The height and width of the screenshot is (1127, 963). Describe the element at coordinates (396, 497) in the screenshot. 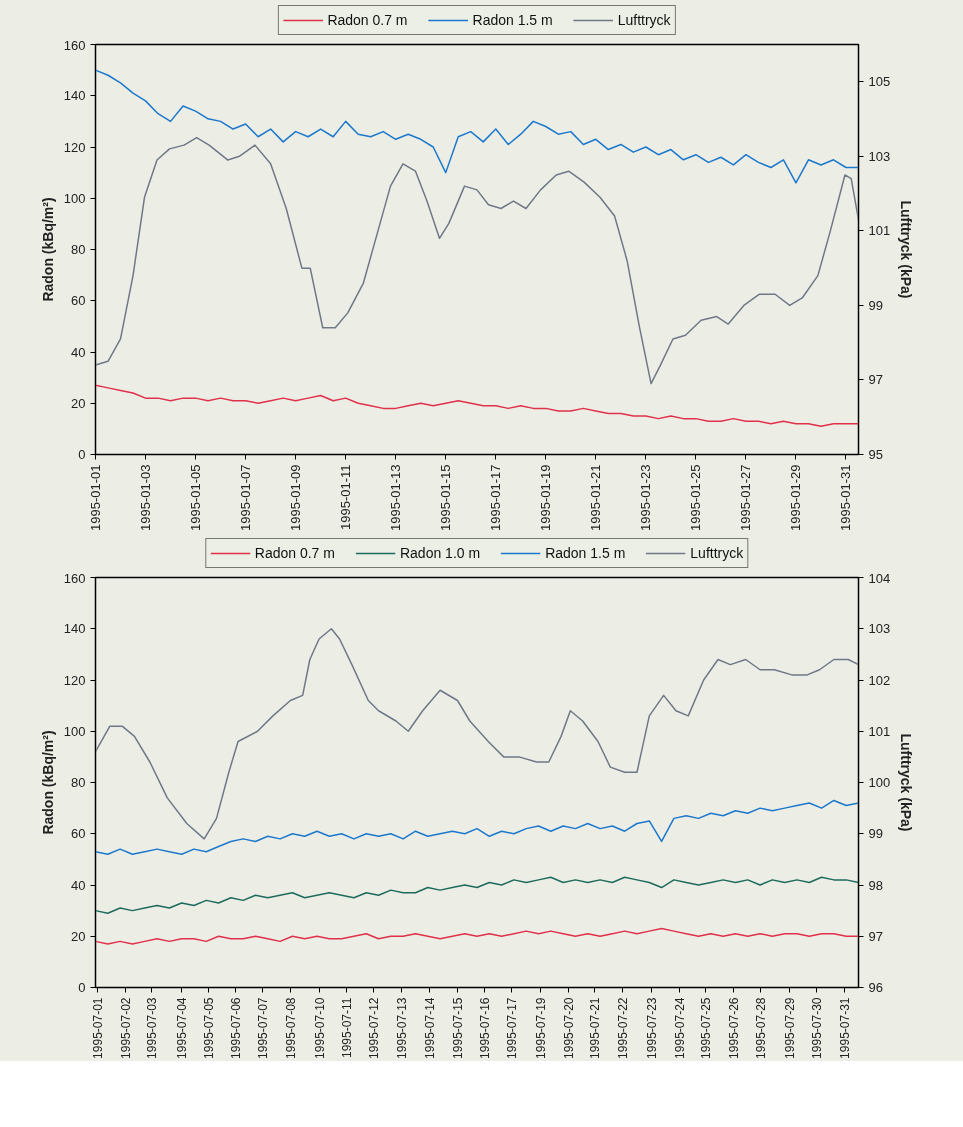

I see `x-tick-label: 1995-01-13` at that location.